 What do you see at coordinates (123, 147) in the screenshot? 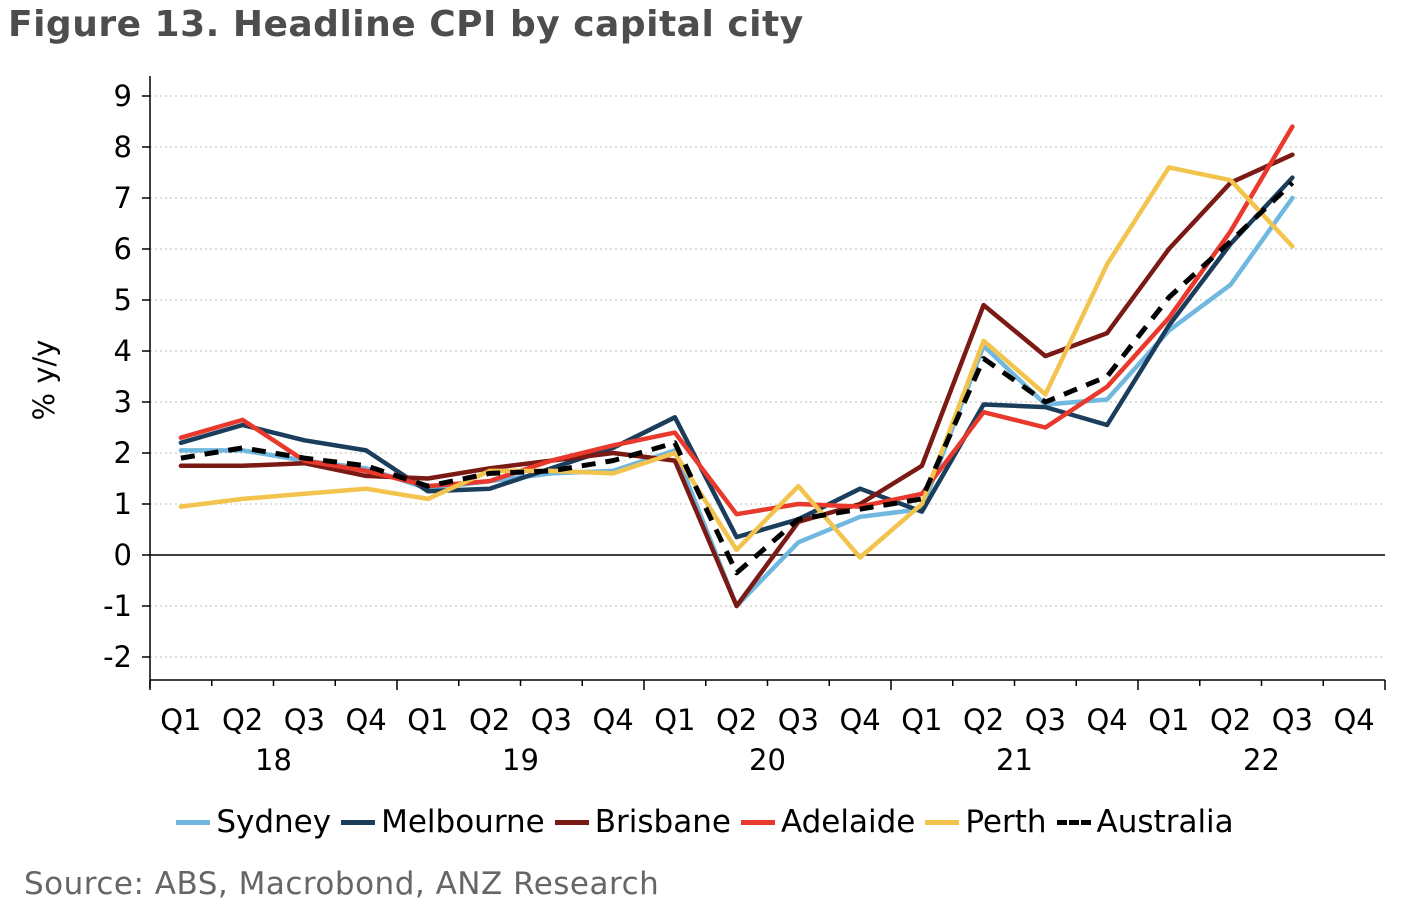
I see `y-tick-label: 8` at bounding box center [123, 147].